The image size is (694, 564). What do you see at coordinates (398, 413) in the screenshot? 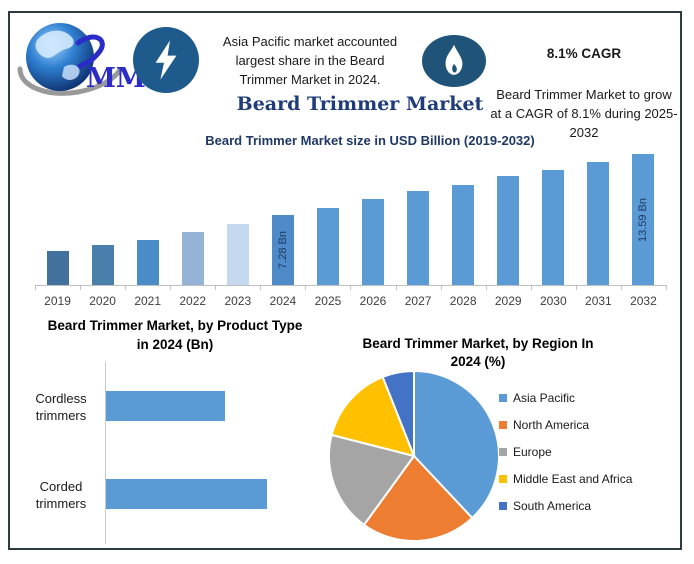
I see `pie-slice-south-america` at bounding box center [398, 413].